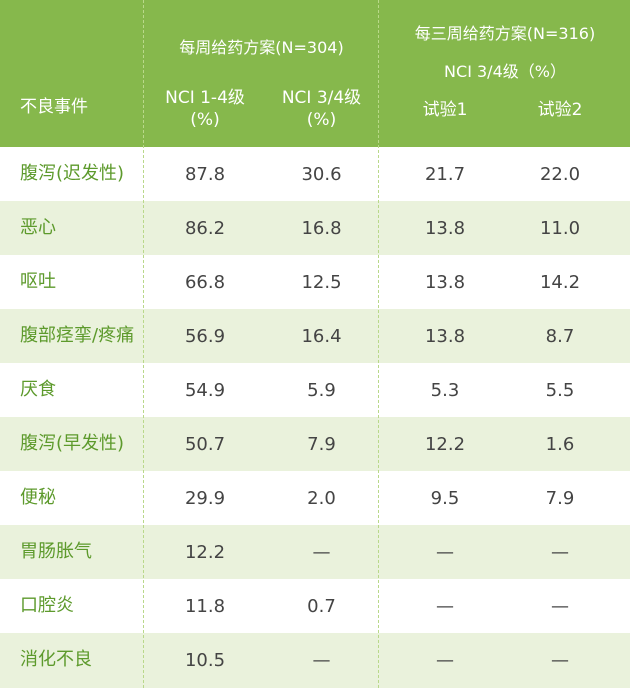 The height and width of the screenshot is (688, 630). What do you see at coordinates (445, 110) in the screenshot?
I see `header-trial-1: 试验1` at bounding box center [445, 110].